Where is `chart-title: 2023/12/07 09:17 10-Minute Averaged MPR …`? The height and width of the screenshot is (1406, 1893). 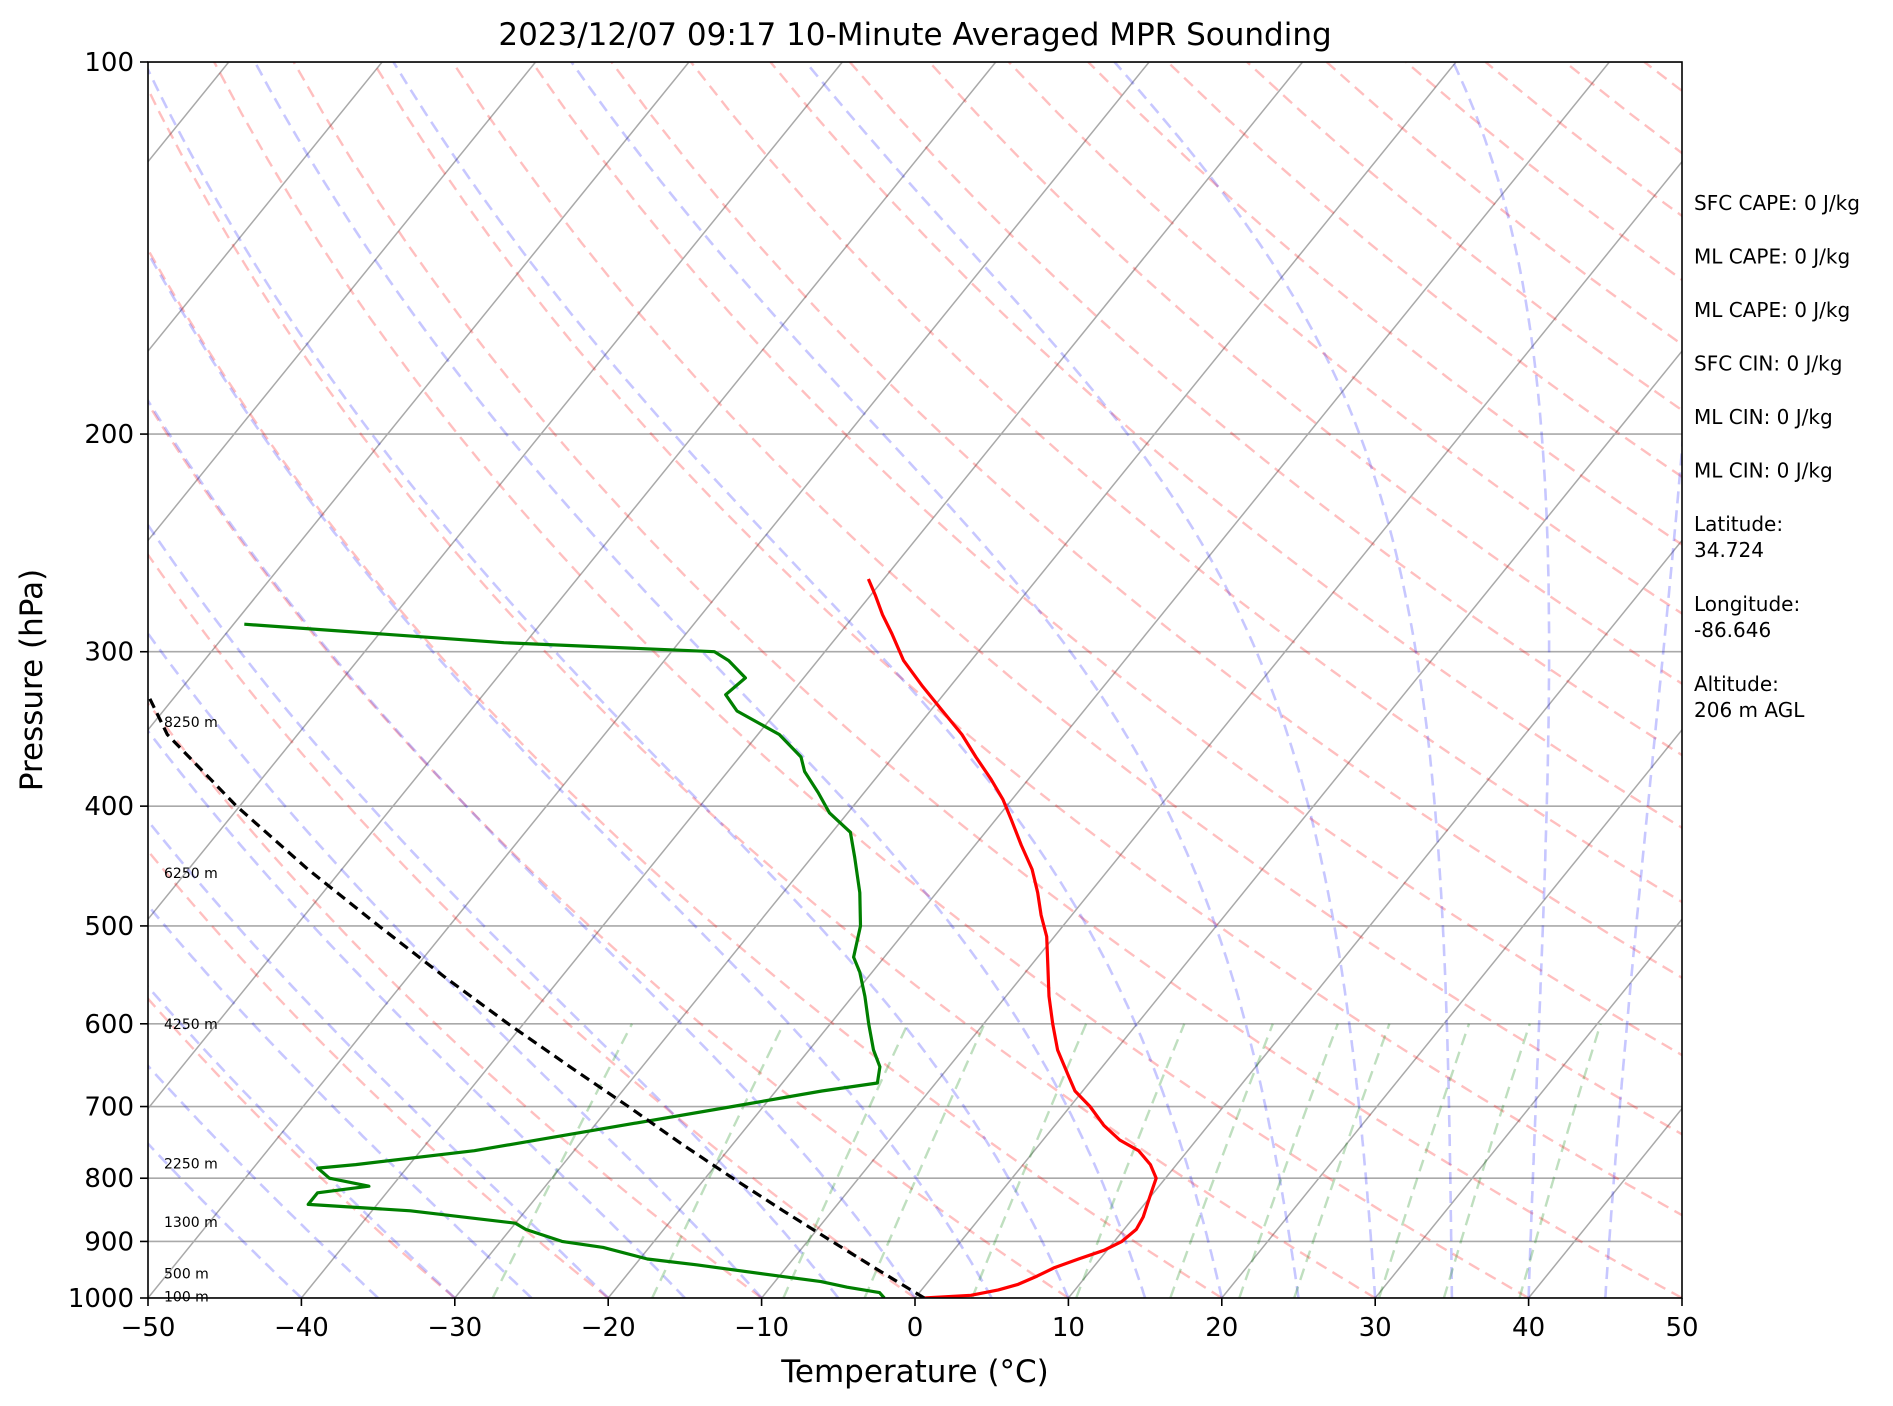 chart-title: 2023/12/07 09:17 10-Minute Averaged MPR … is located at coordinates (914, 35).